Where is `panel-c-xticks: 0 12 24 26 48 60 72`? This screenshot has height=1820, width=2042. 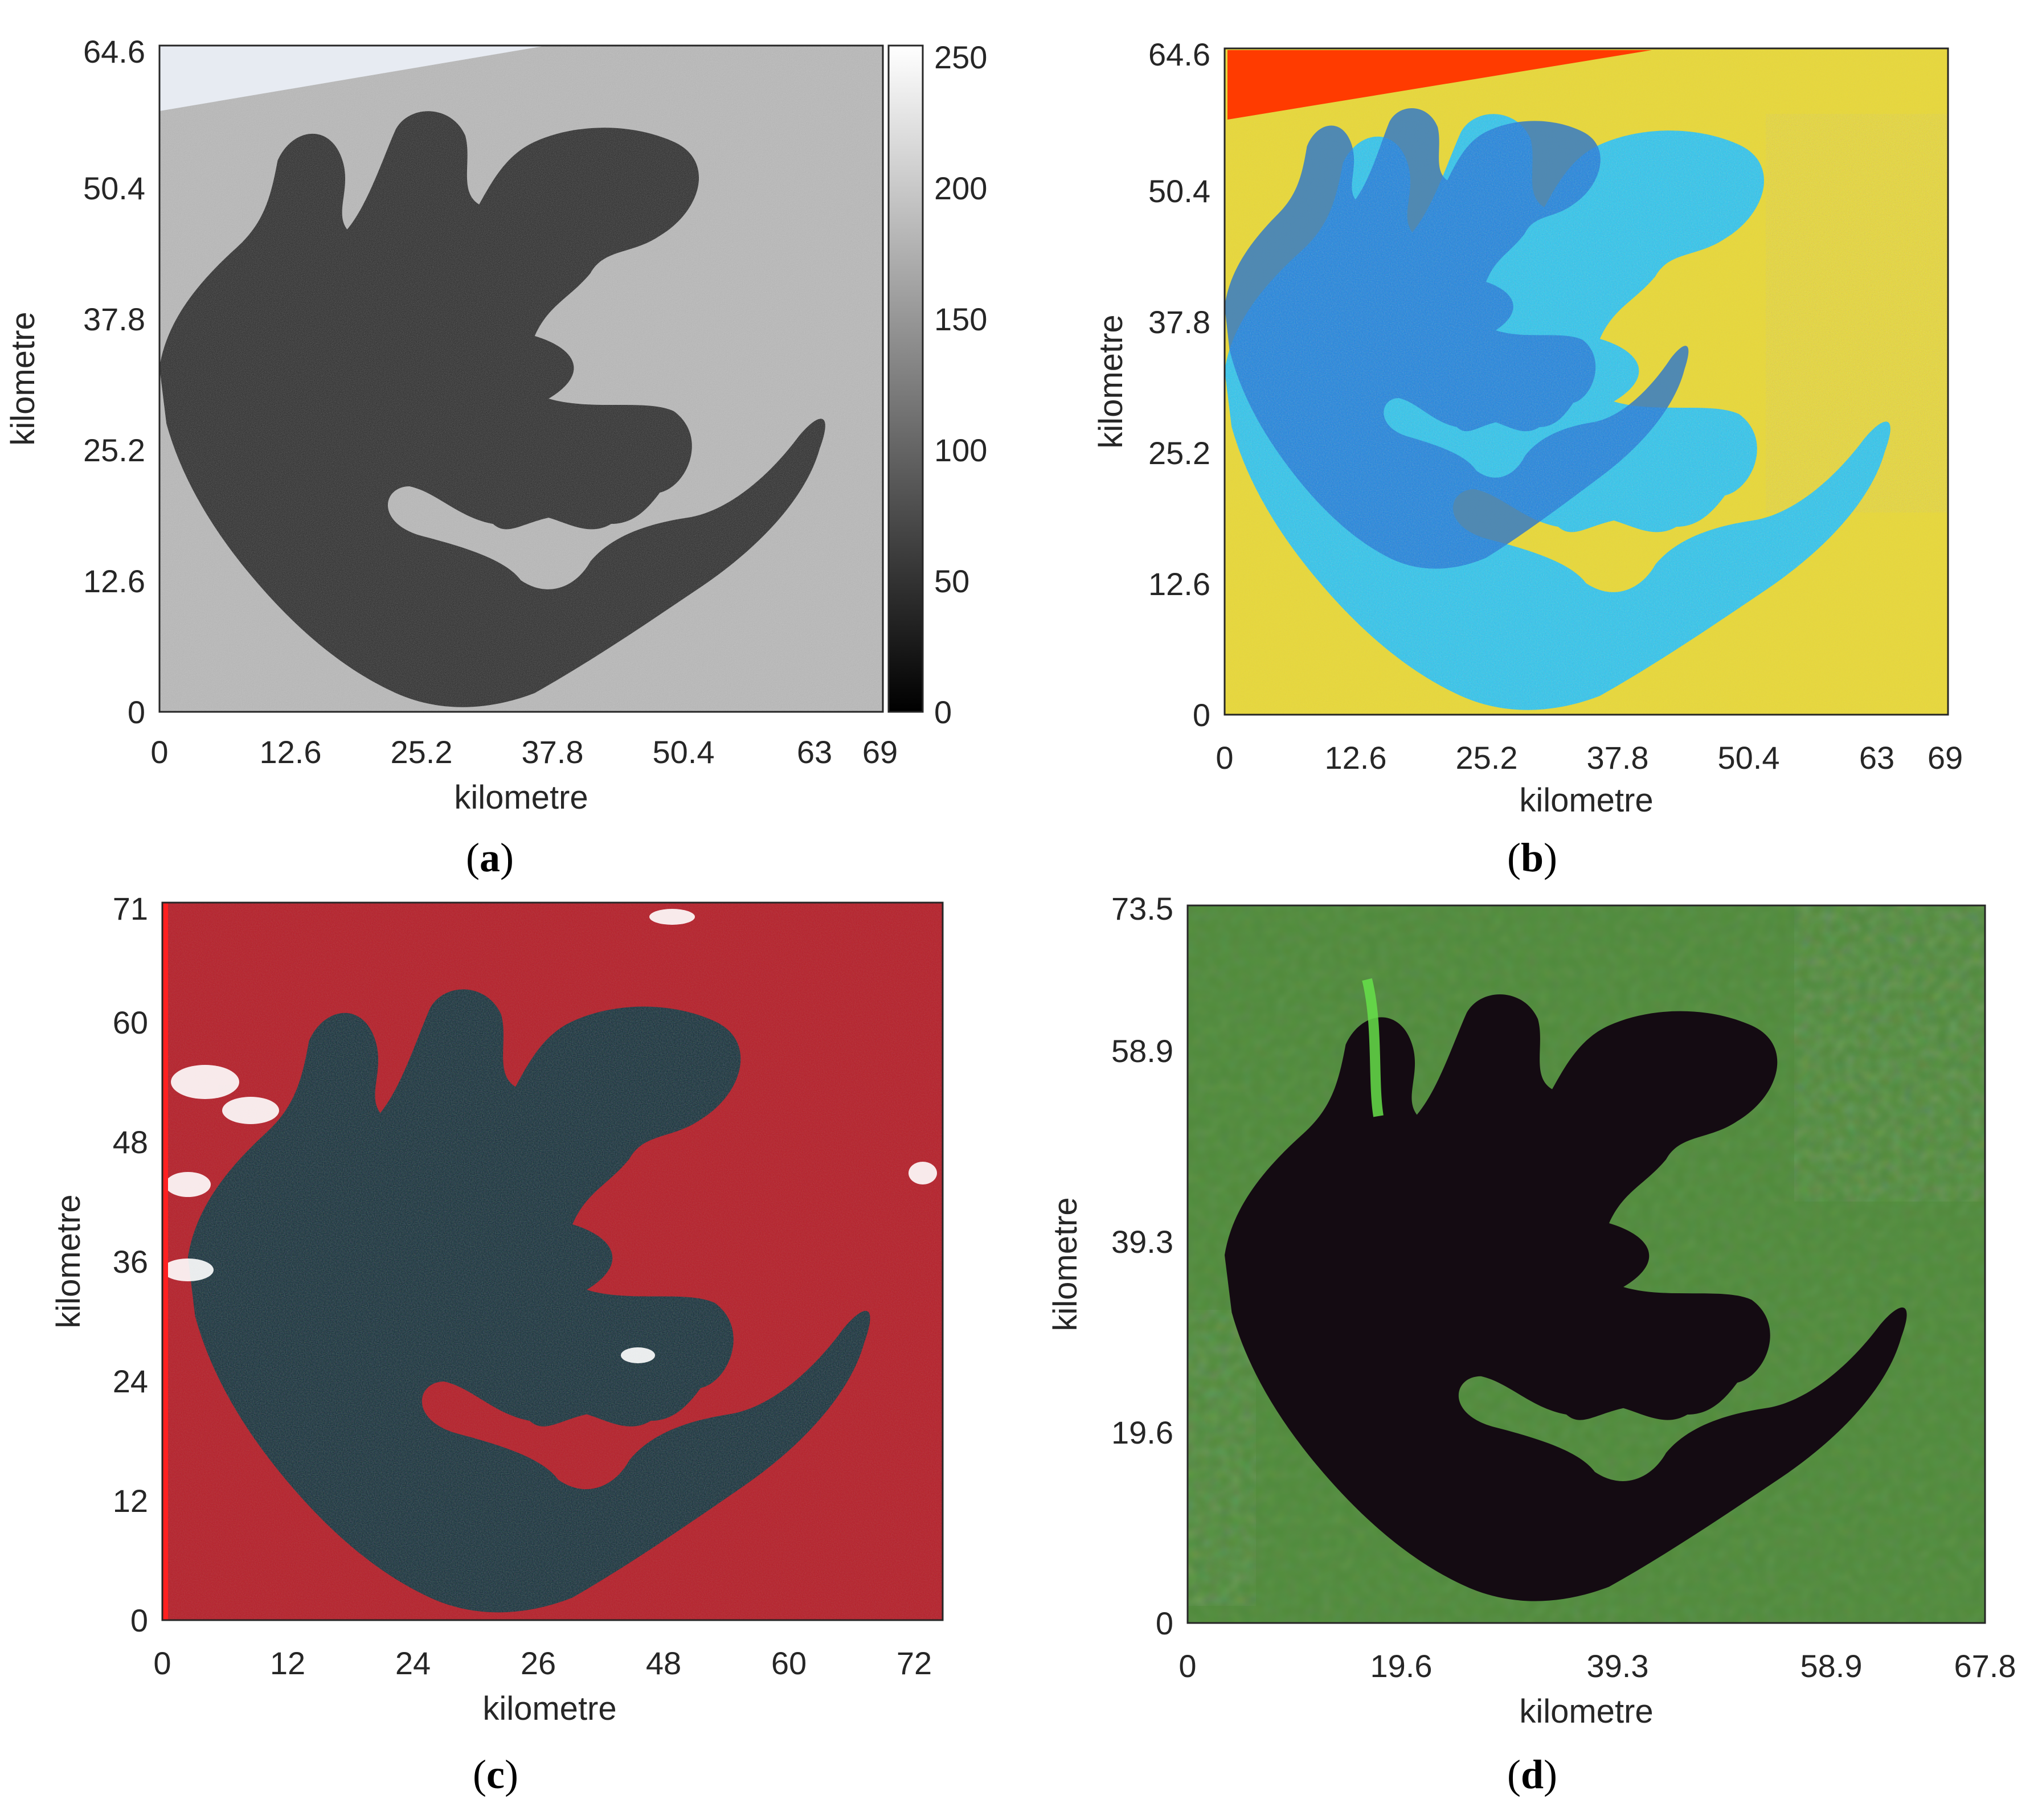
panel-c-xticks: 0 12 24 26 48 60 72 is located at coordinates (542, 1663).